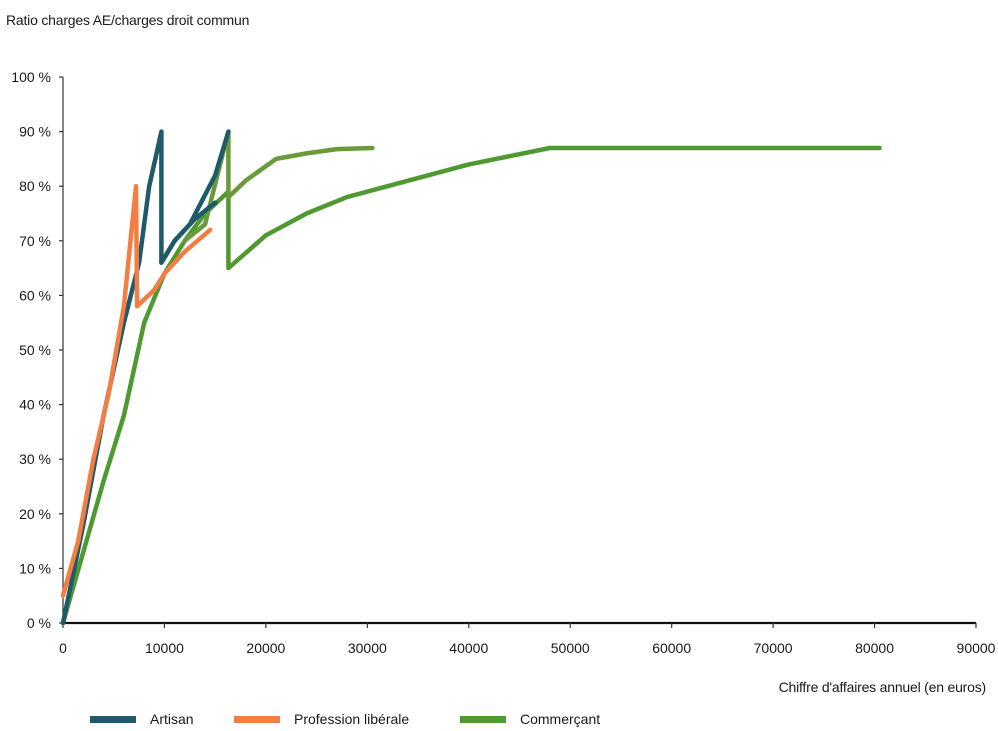  Describe the element at coordinates (195, 197) in the screenshot. I see `series-line-artisan` at that location.